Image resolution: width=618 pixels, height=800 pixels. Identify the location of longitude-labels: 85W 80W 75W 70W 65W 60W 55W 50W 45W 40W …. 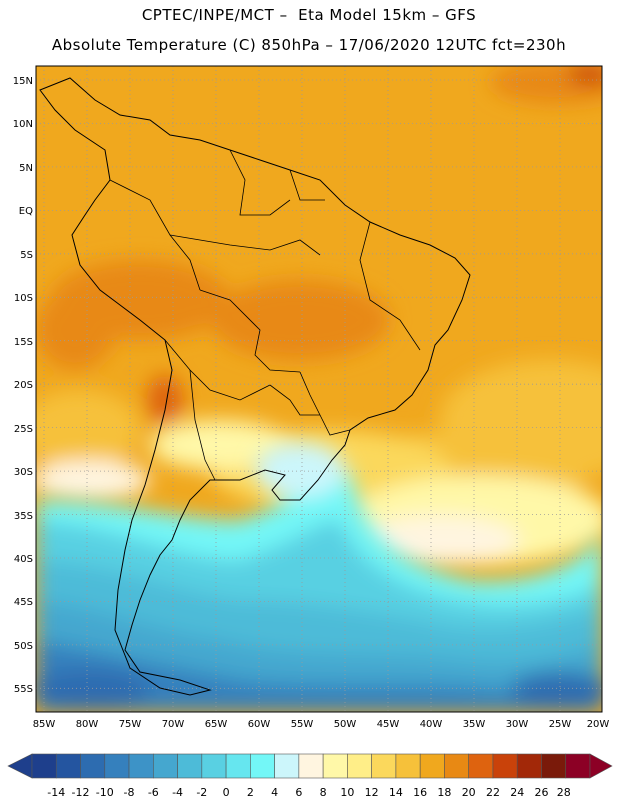
(321, 724).